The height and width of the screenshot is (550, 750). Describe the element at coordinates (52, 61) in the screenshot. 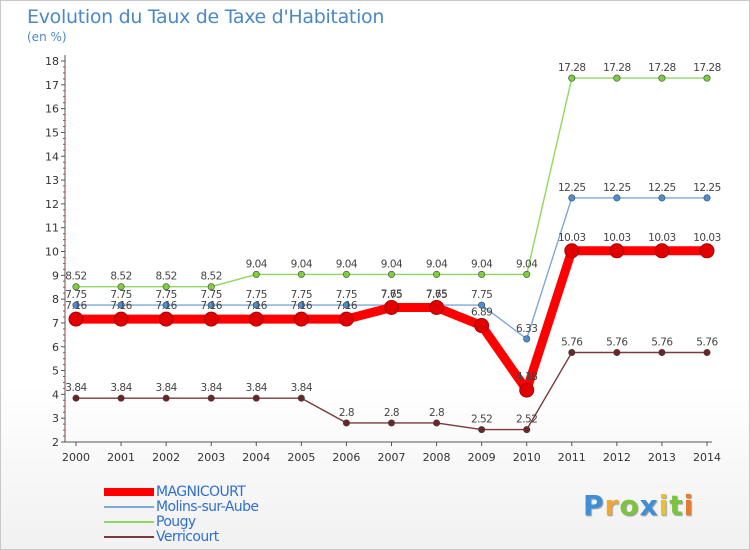

I see `y-tick-label: 18` at that location.